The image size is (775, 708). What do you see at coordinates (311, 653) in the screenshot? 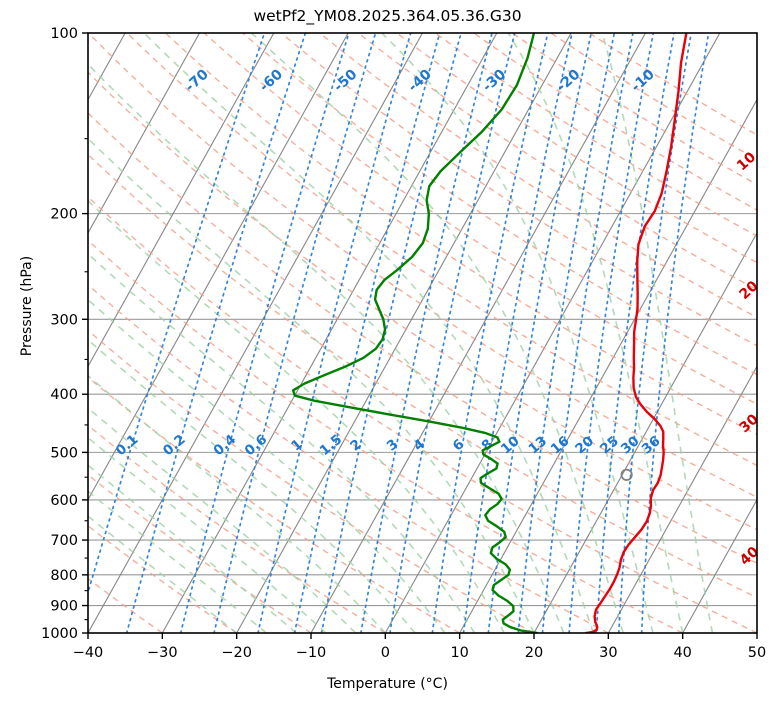
I see `x-tick-label: −10` at bounding box center [311, 653].